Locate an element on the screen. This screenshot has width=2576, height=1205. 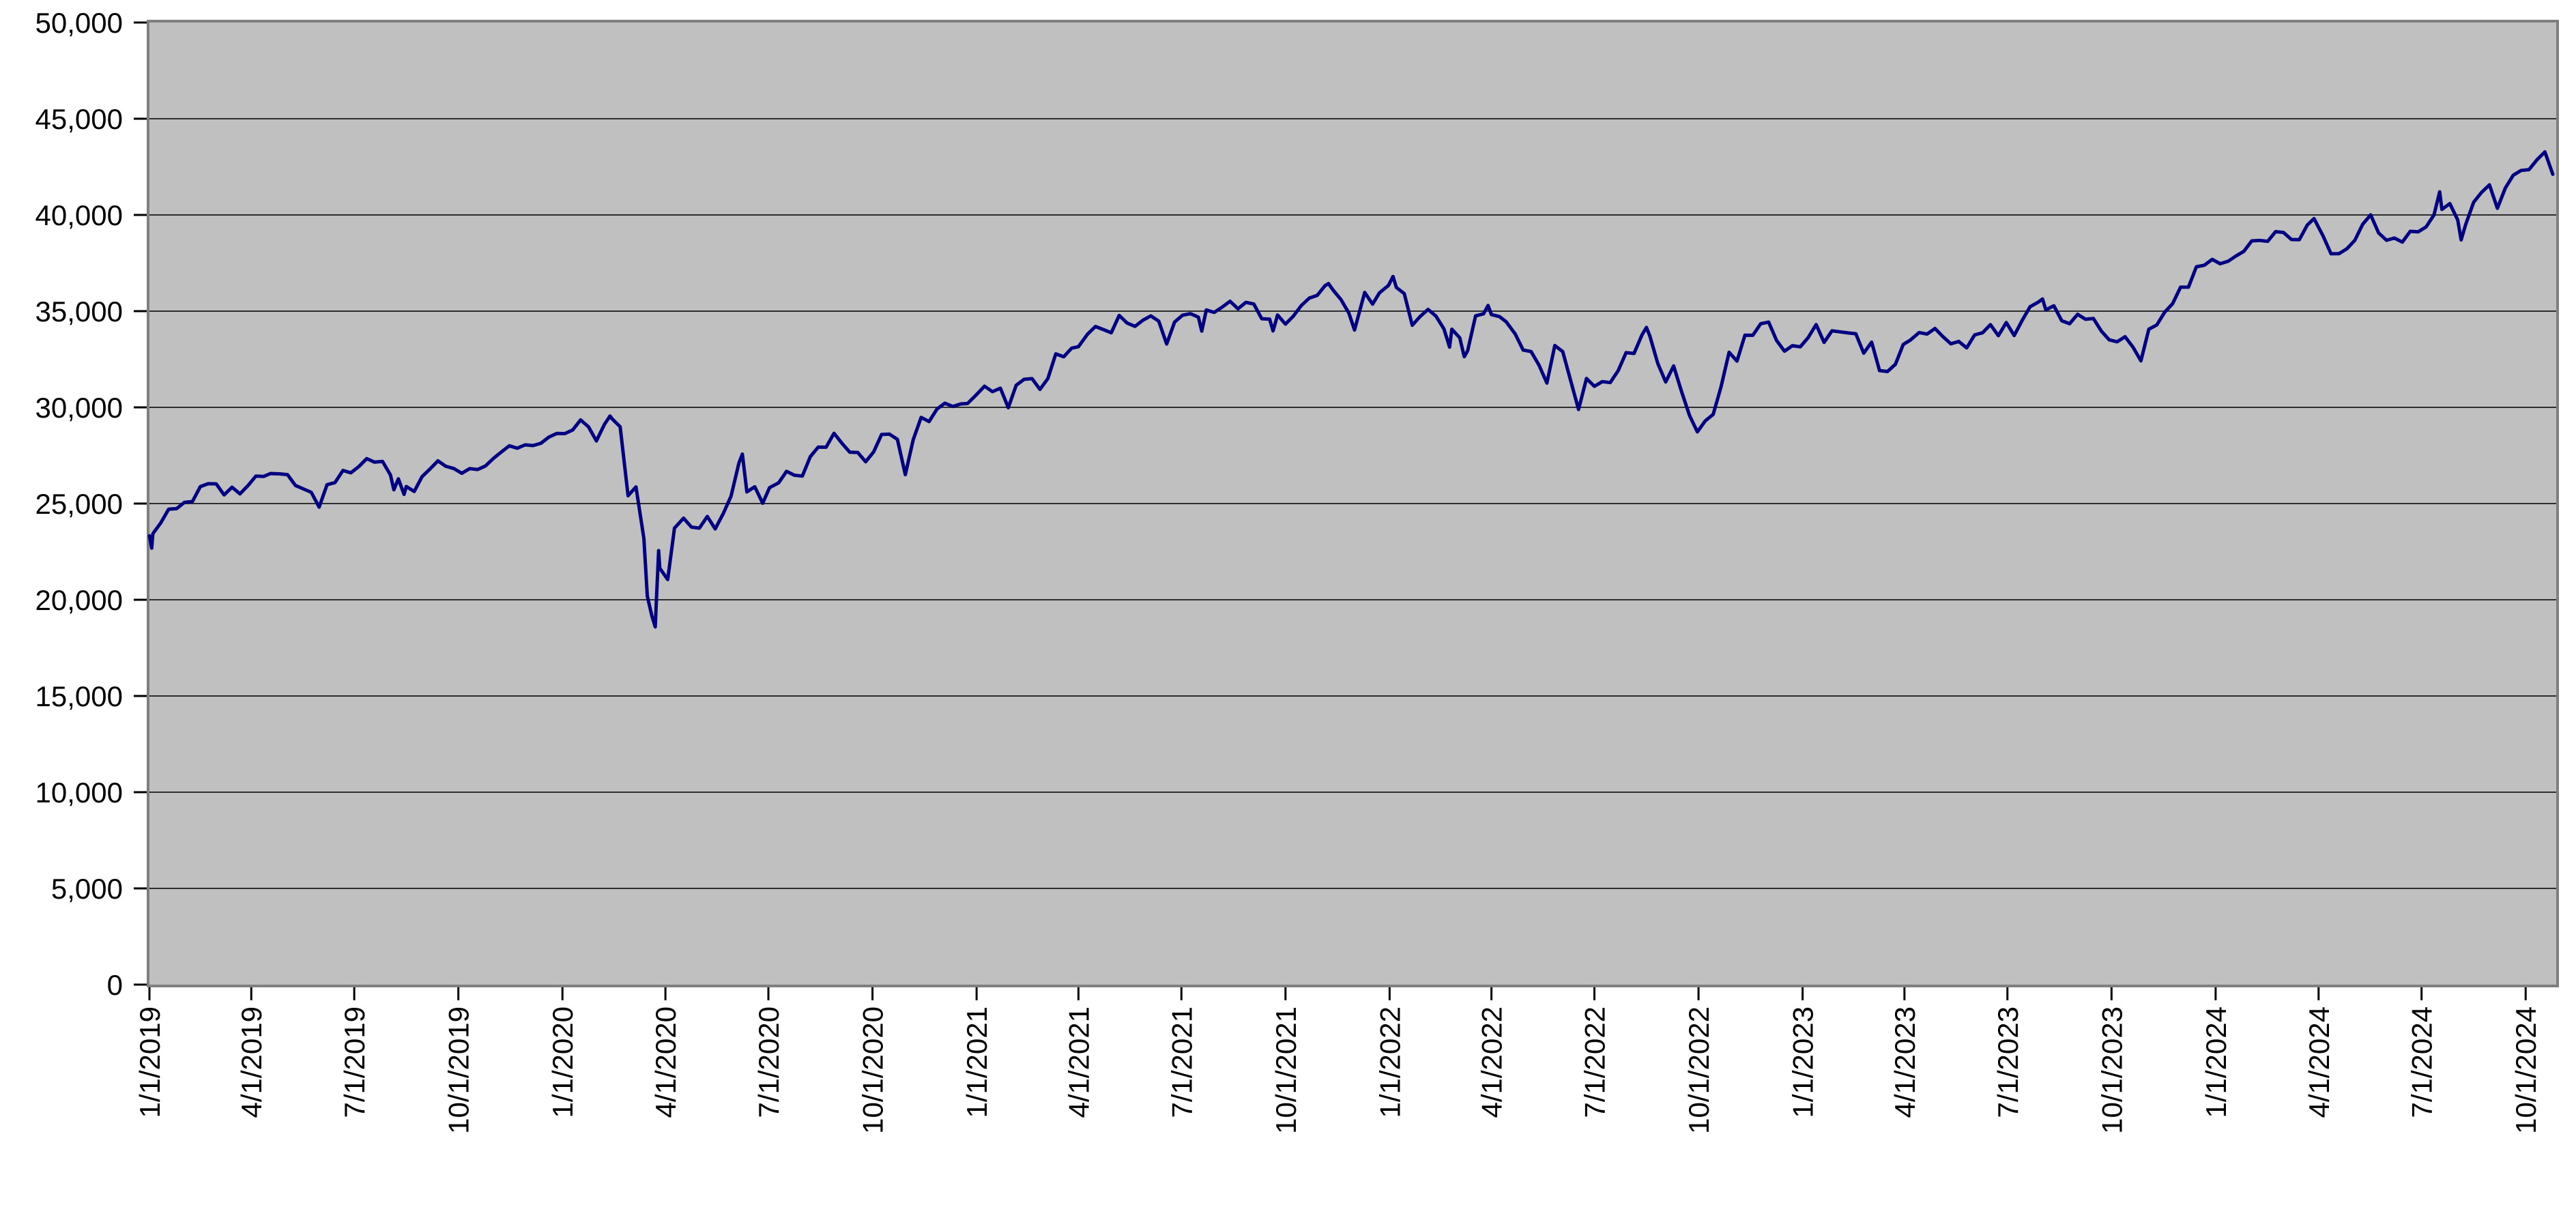
y-axis-tick-label: 15,000 is located at coordinates (79, 696).